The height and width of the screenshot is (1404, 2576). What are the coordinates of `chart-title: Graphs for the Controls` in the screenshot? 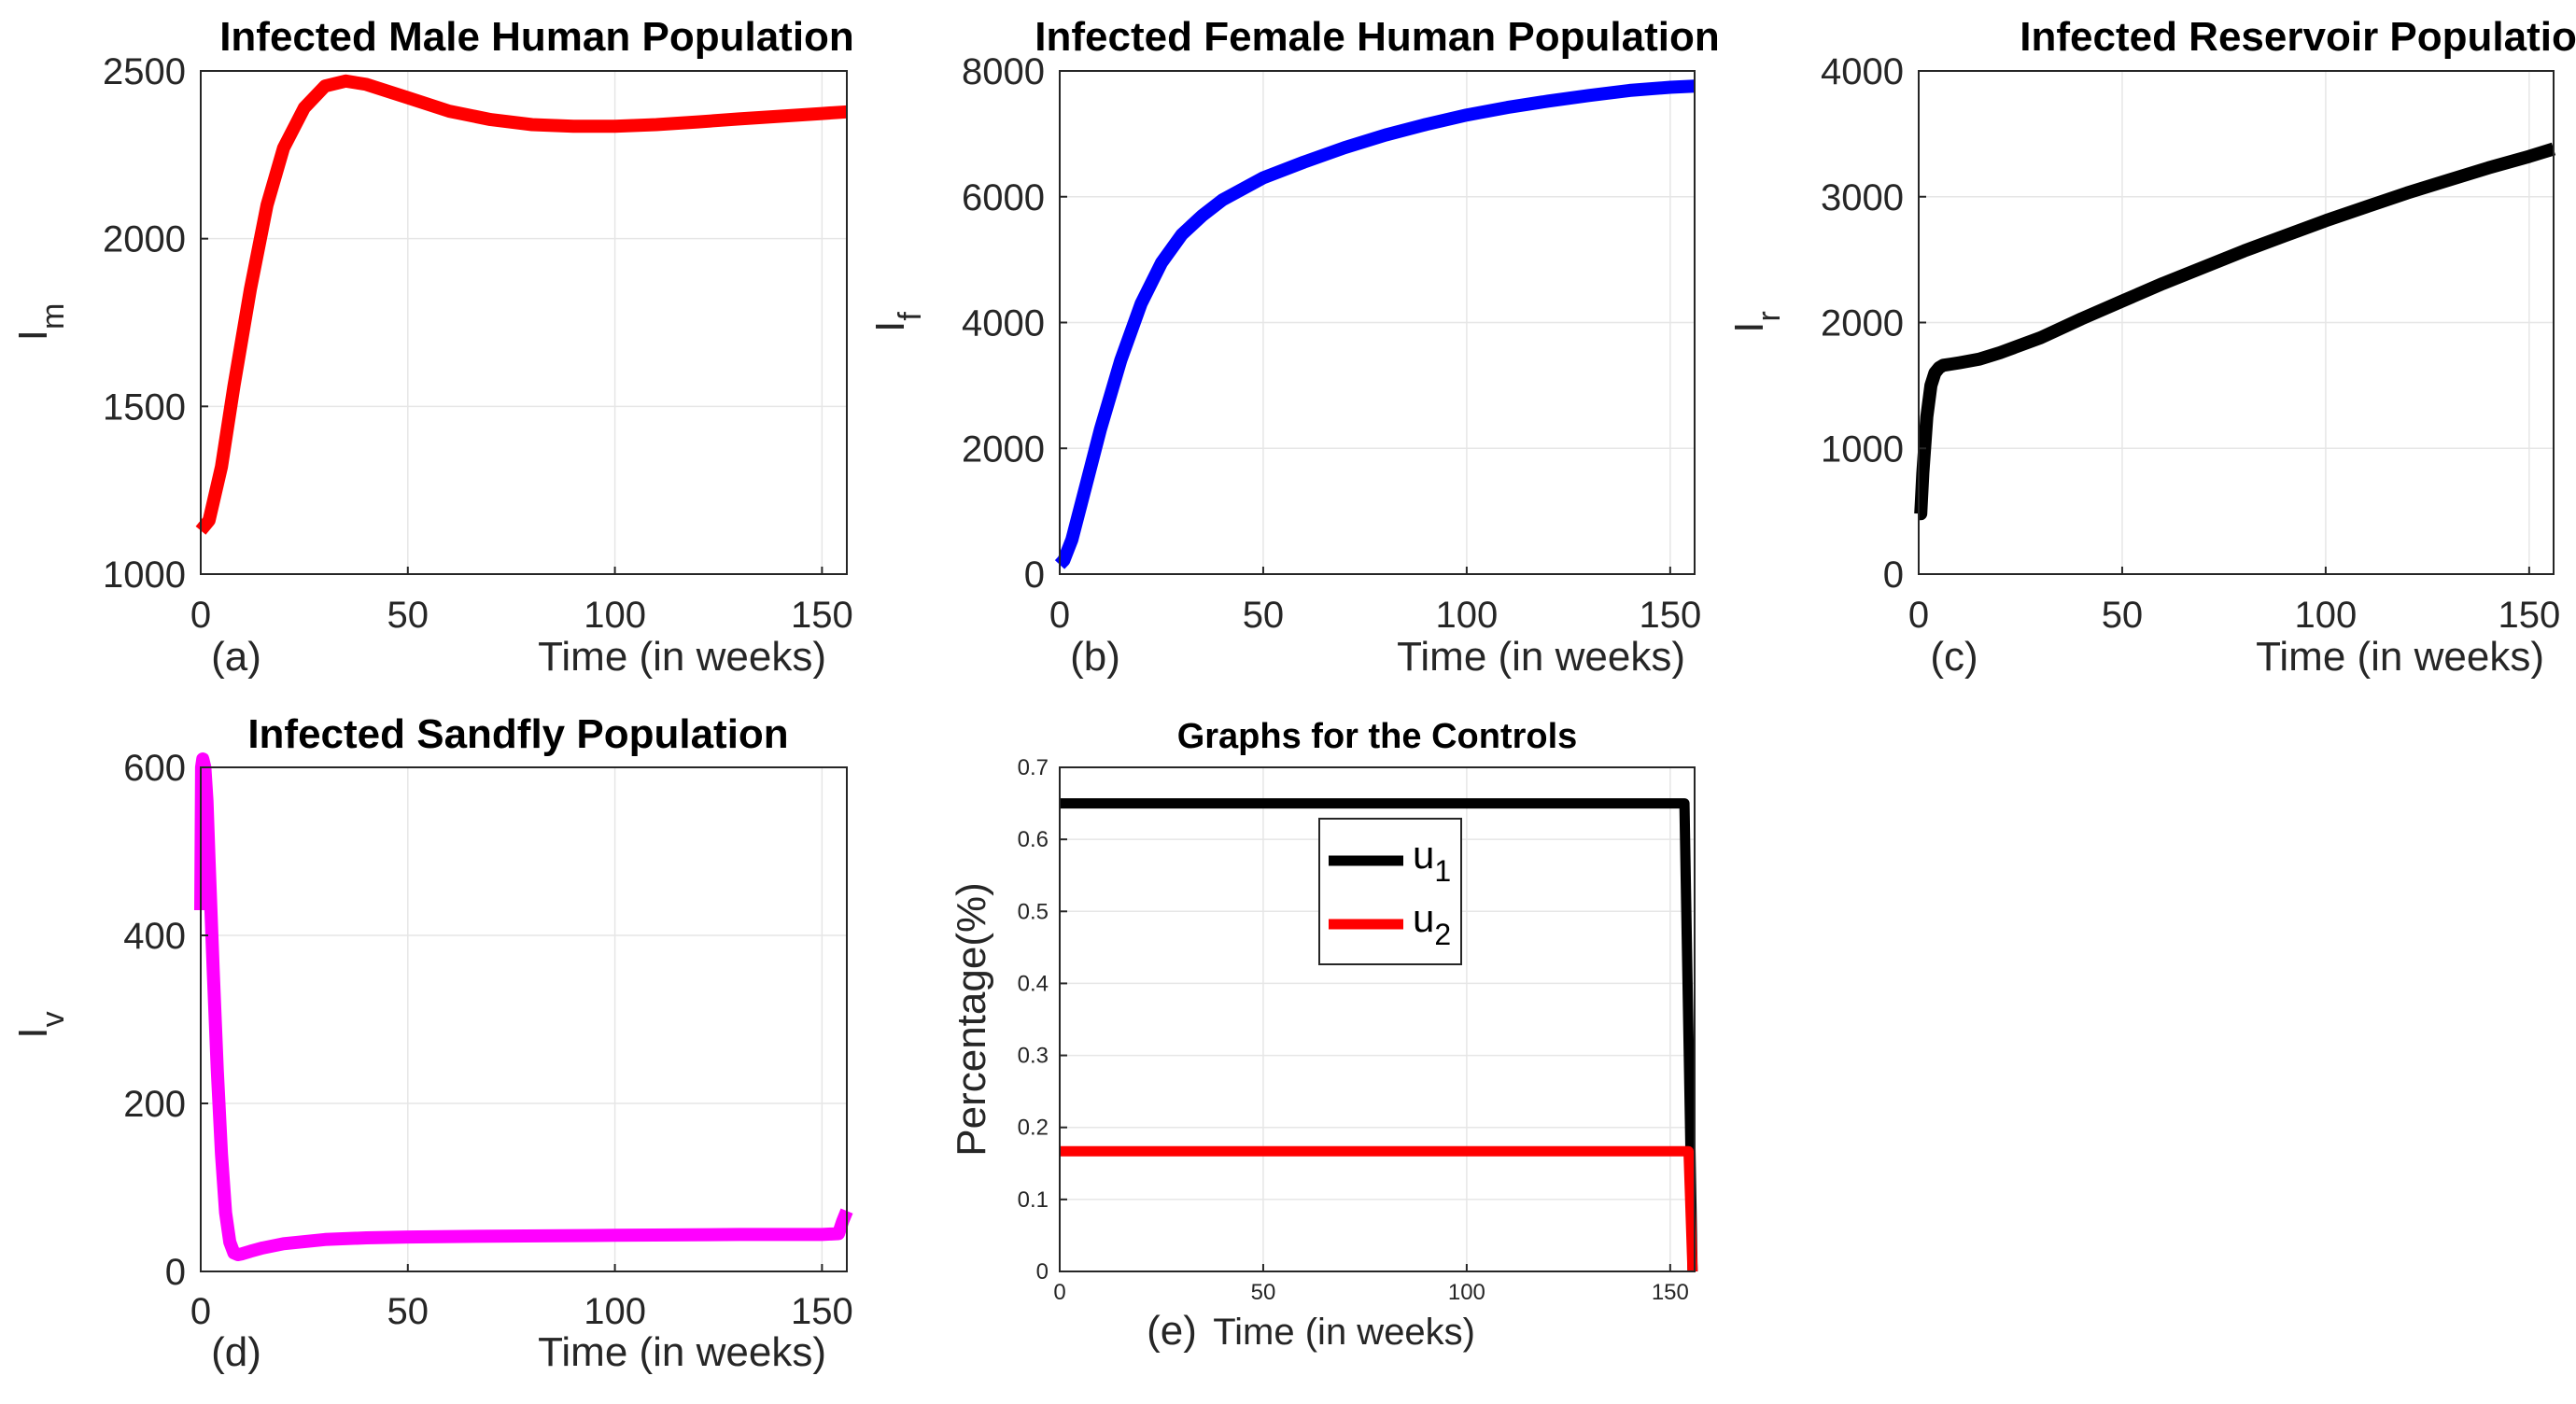 It's located at (1377, 736).